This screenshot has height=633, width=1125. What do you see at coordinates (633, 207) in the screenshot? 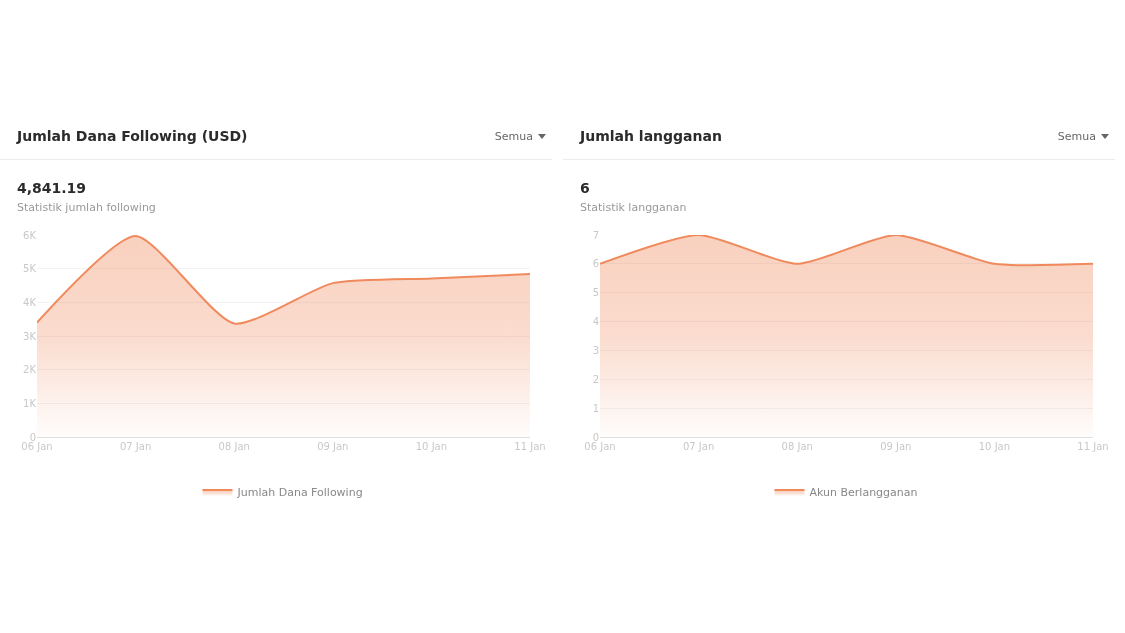
I see `text: Statistik langganan` at bounding box center [633, 207].